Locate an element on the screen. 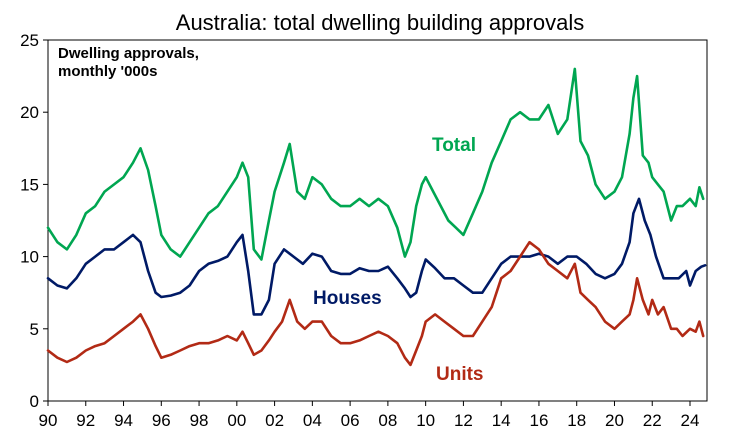 This screenshot has height=442, width=729. x-tick-label: 10 is located at coordinates (425, 420).